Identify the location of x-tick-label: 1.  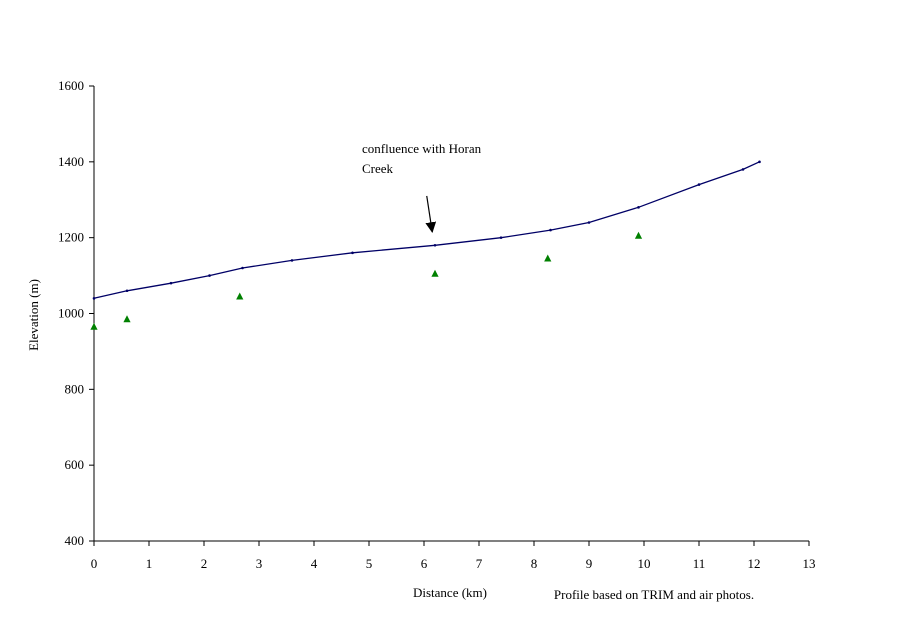
(149, 563).